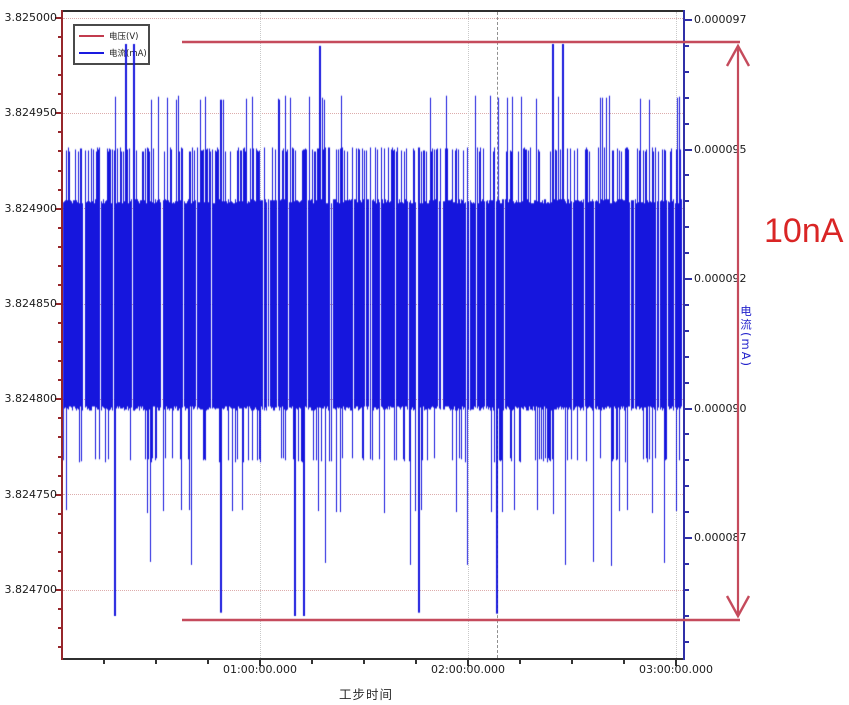  What do you see at coordinates (260, 669) in the screenshot?
I see `x-tick-label: 01:00:00.000` at bounding box center [260, 669].